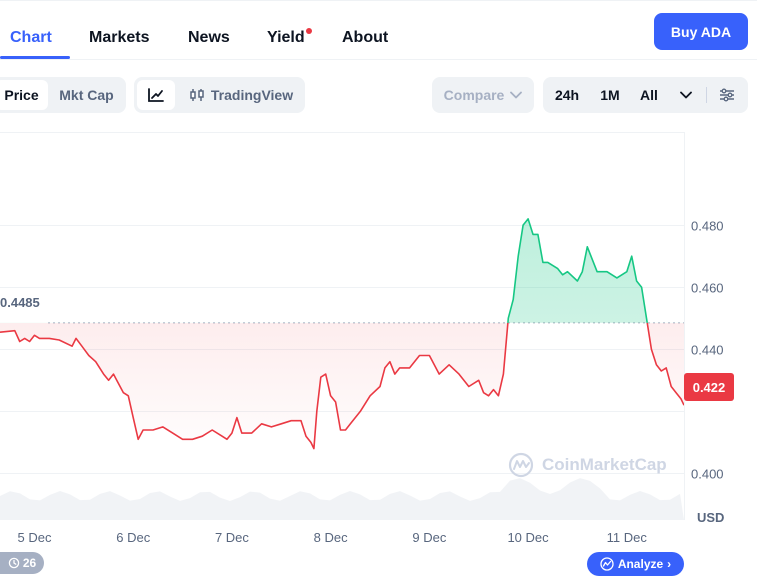 This screenshot has height=576, width=757. Describe the element at coordinates (378, 0) in the screenshot. I see `nav-top-divider` at that location.